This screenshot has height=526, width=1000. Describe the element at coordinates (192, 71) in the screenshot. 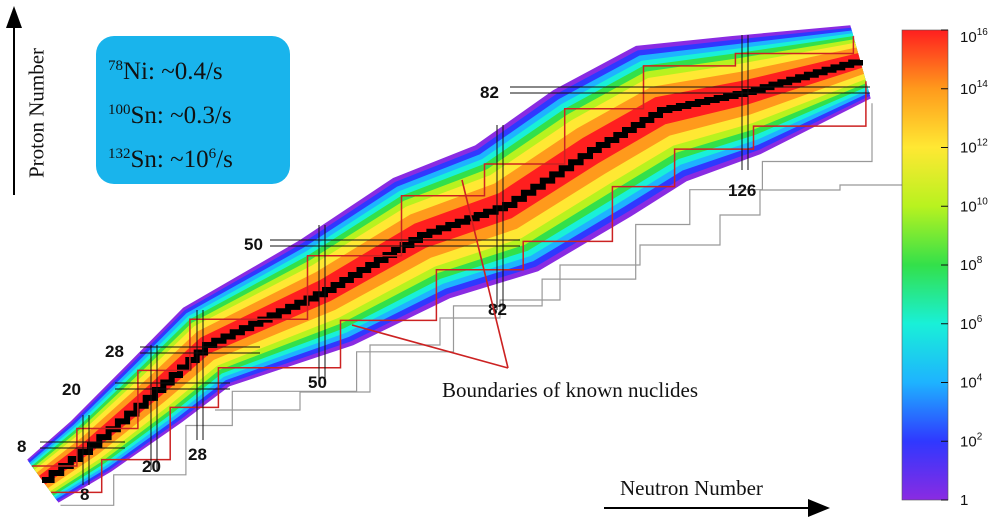

I see `rate-ni78-value: ~0.4/s` at that location.